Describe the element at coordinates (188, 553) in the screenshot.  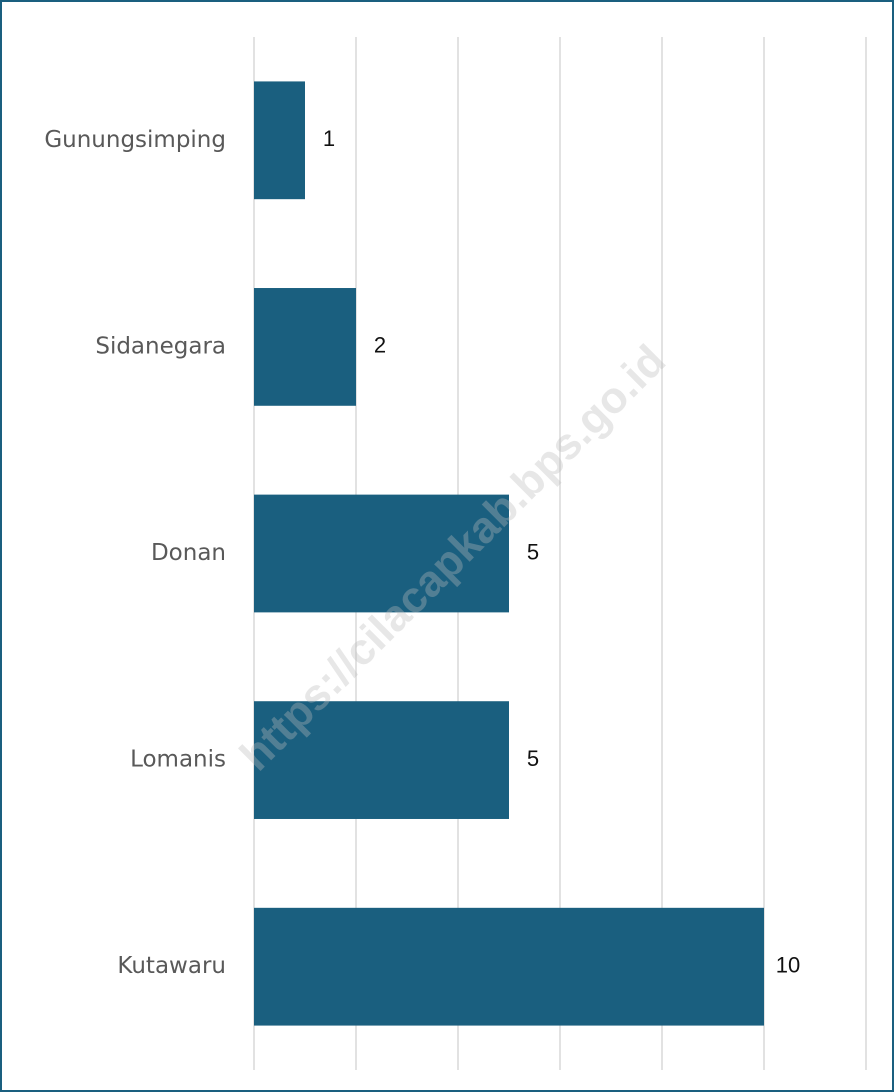
I see `y-tick-label: Donan` at that location.